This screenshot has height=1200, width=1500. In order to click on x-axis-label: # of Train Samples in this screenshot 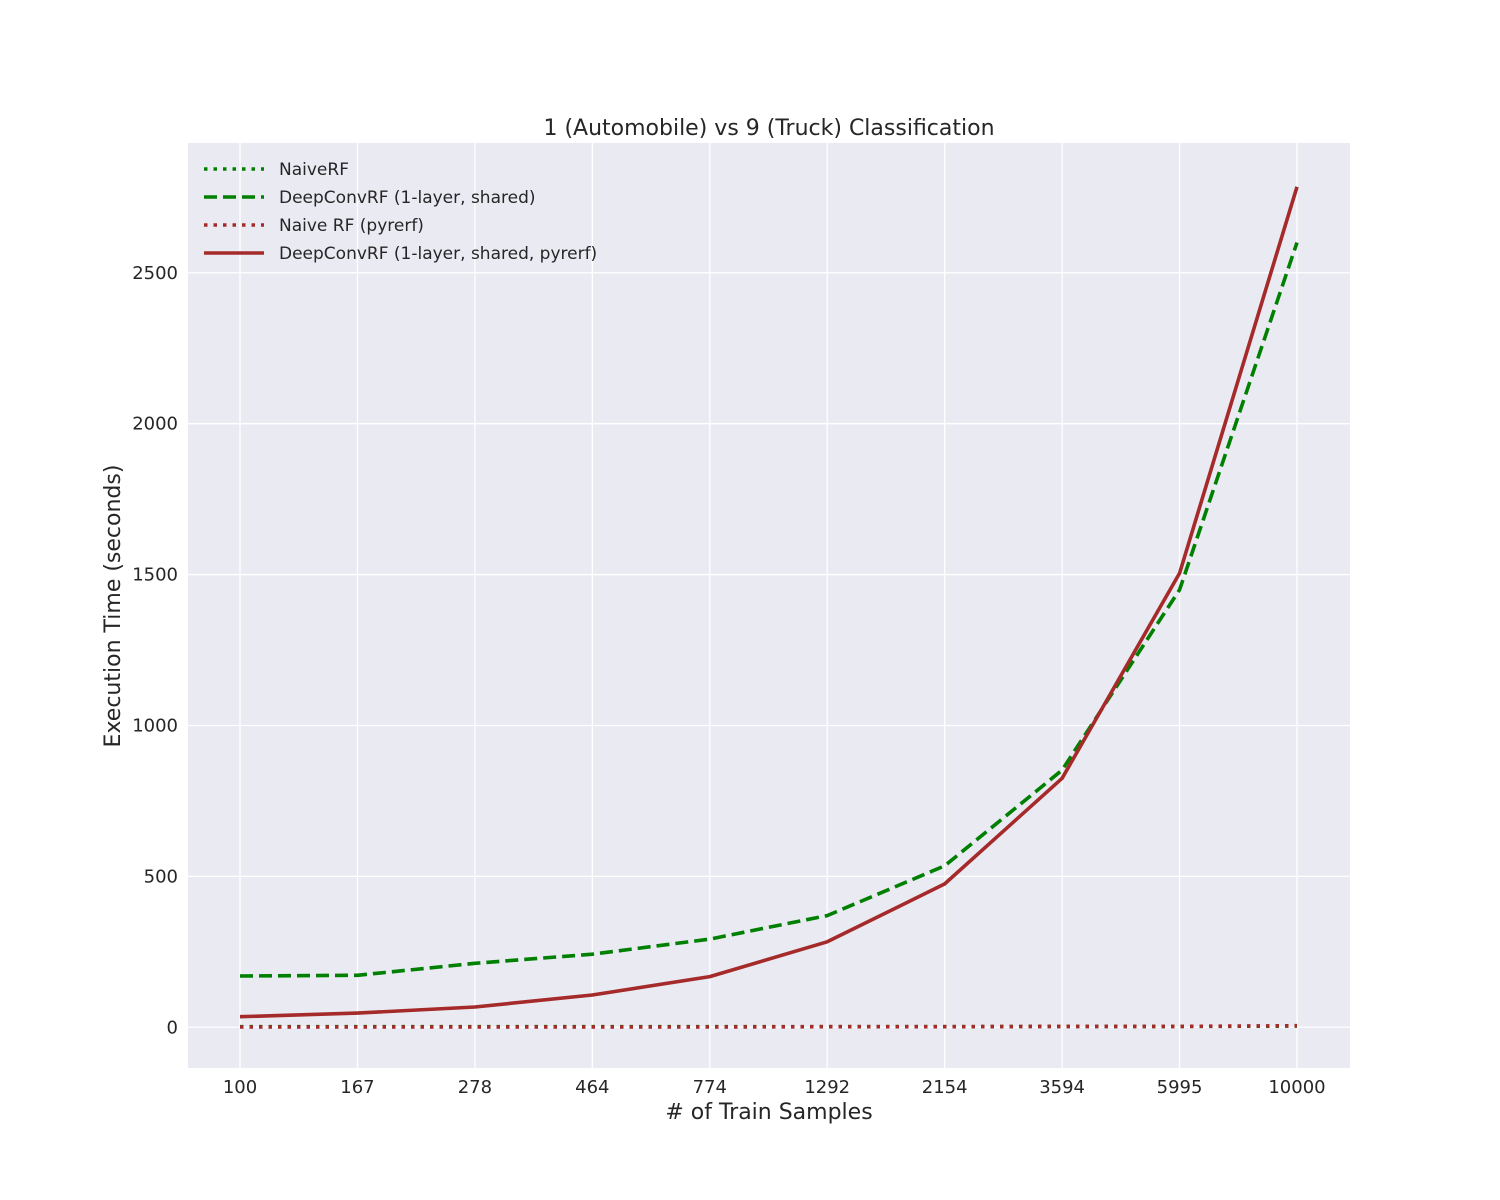, I will do `click(768, 1112)`.